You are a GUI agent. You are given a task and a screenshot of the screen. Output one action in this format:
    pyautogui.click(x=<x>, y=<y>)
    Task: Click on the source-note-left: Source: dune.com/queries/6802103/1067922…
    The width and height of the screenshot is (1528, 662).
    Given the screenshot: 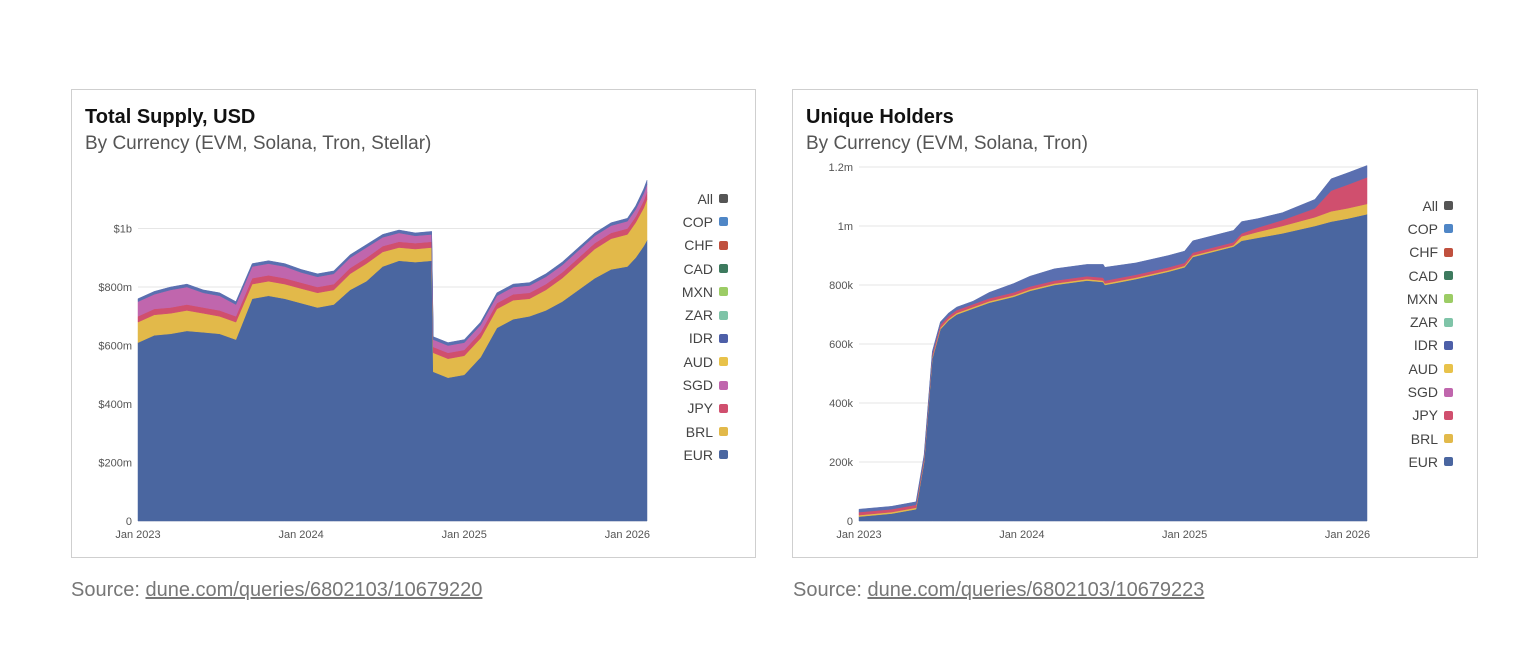 What is the action you would take?
    pyautogui.click(x=276, y=590)
    